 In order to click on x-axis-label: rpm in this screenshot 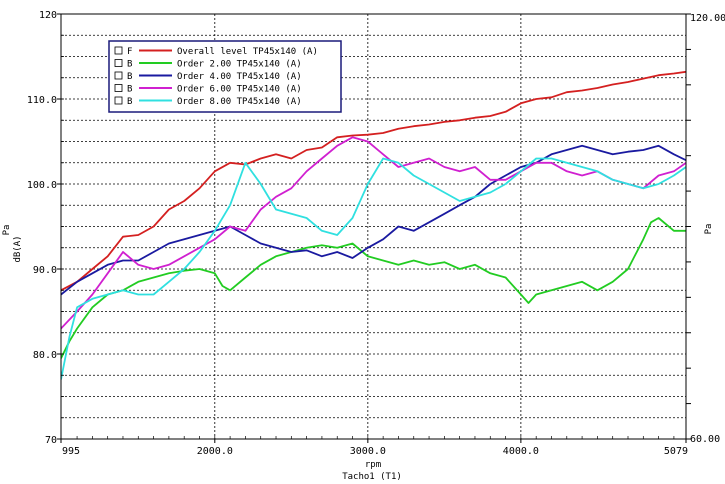, I will do `click(373, 465)`.